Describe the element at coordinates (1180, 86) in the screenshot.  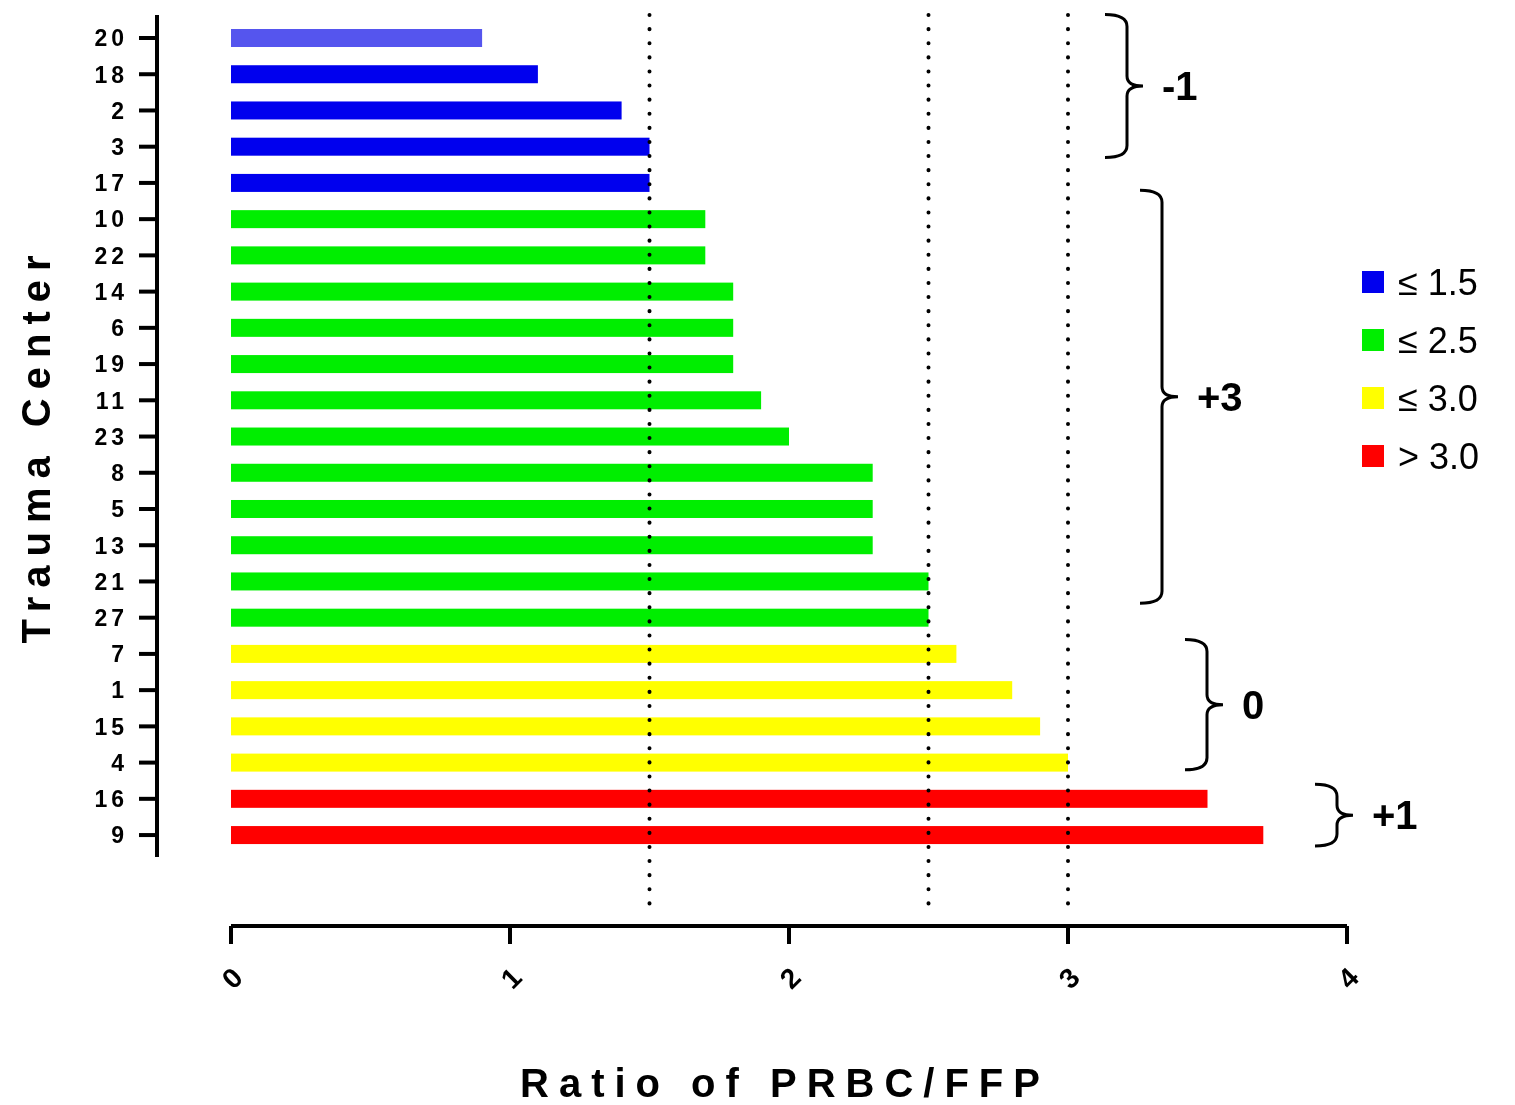
I see `annotation: -1` at that location.